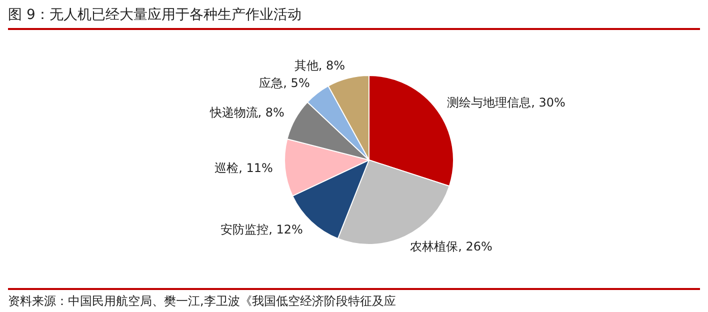 The height and width of the screenshot is (312, 708). I want to click on slice-label: 安防监控, 12%, so click(261, 229).